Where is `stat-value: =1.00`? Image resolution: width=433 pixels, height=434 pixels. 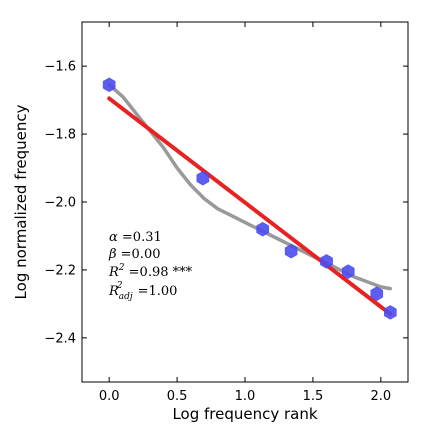
stat-value: =1.00 is located at coordinates (155, 291).